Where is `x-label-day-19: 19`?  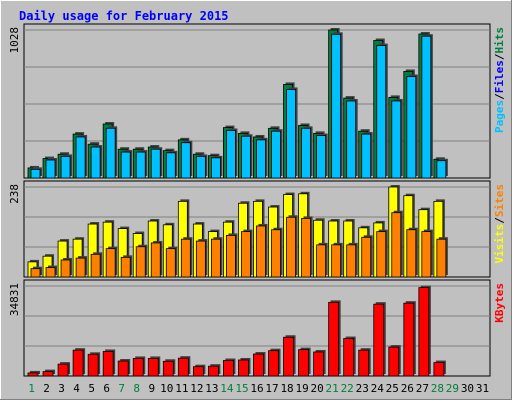
x-label-day-19: 19 is located at coordinates (301, 388).